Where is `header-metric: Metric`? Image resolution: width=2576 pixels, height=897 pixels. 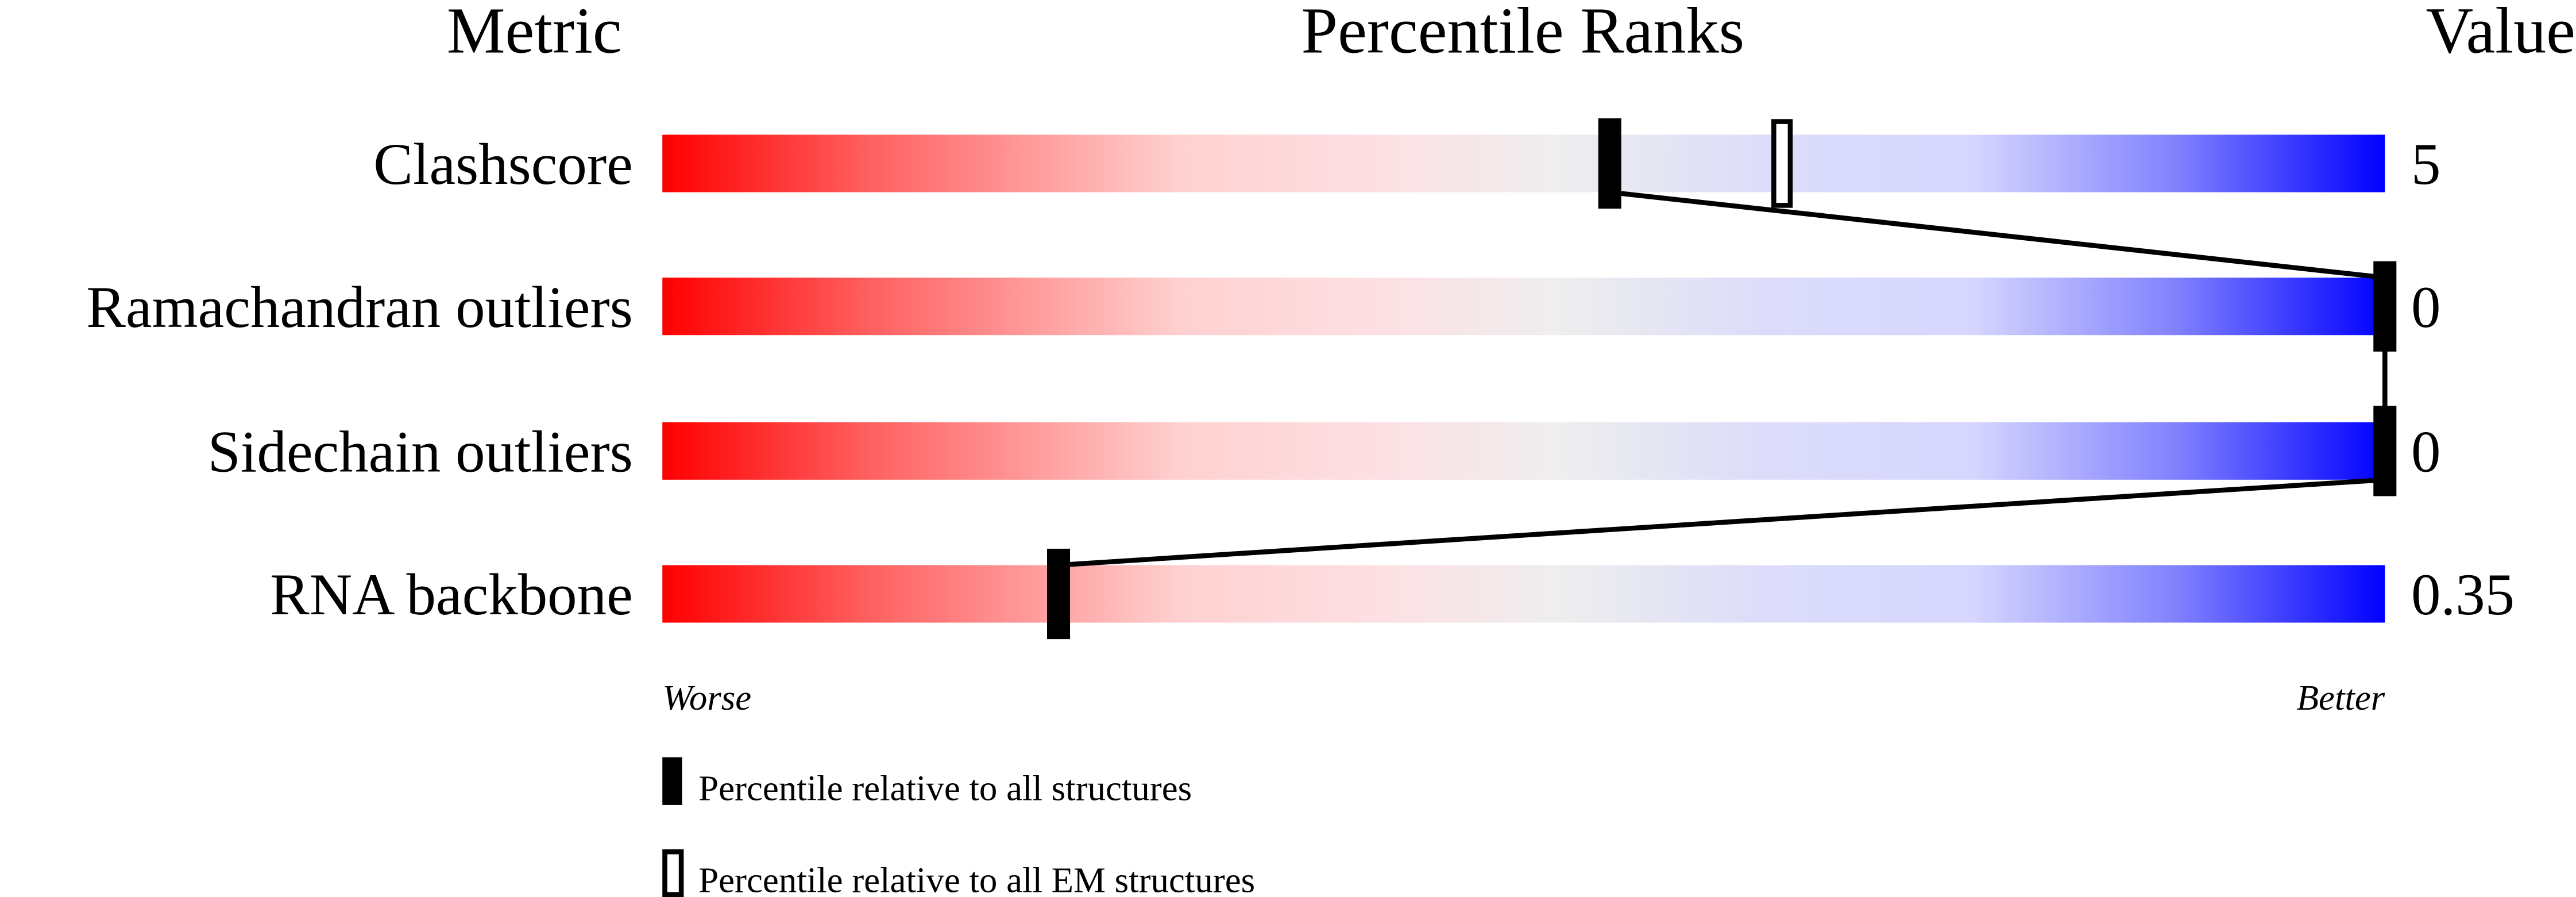
header-metric: Metric is located at coordinates (534, 33).